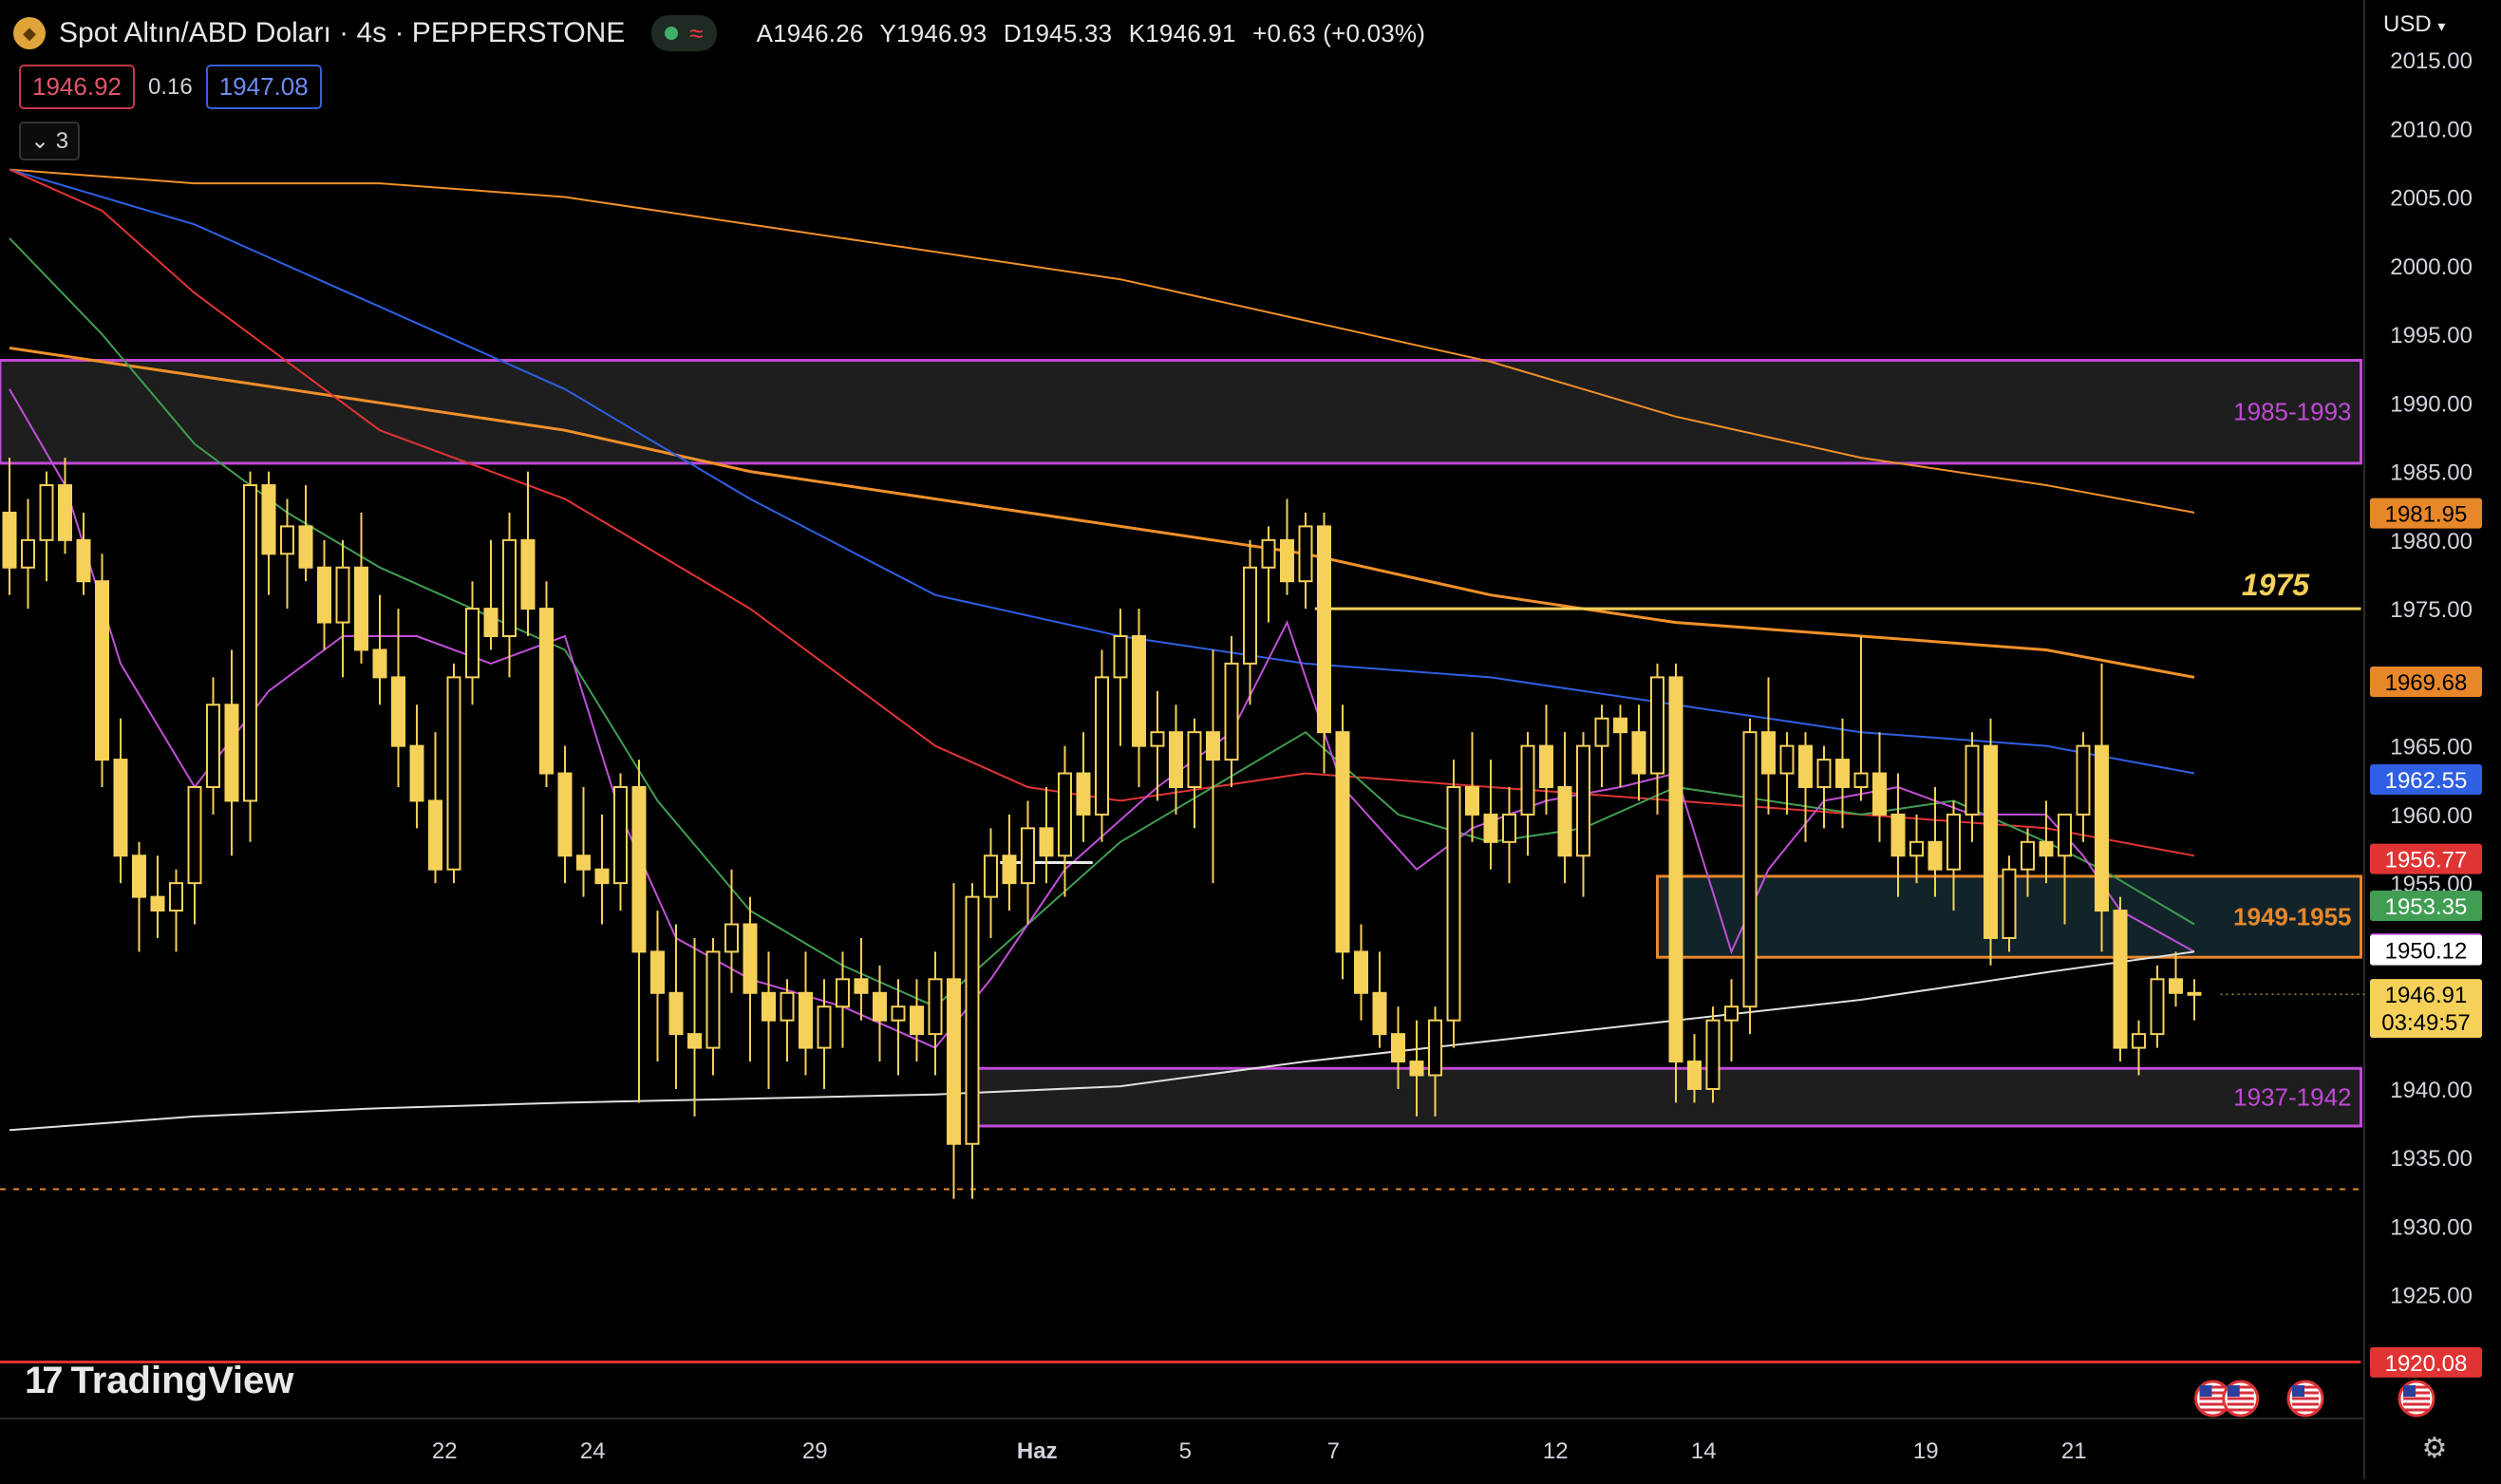  What do you see at coordinates (342, 32) in the screenshot?
I see `symbol-title: Spot Altın/ABD Doları · 4s · PEPPERSTONE` at bounding box center [342, 32].